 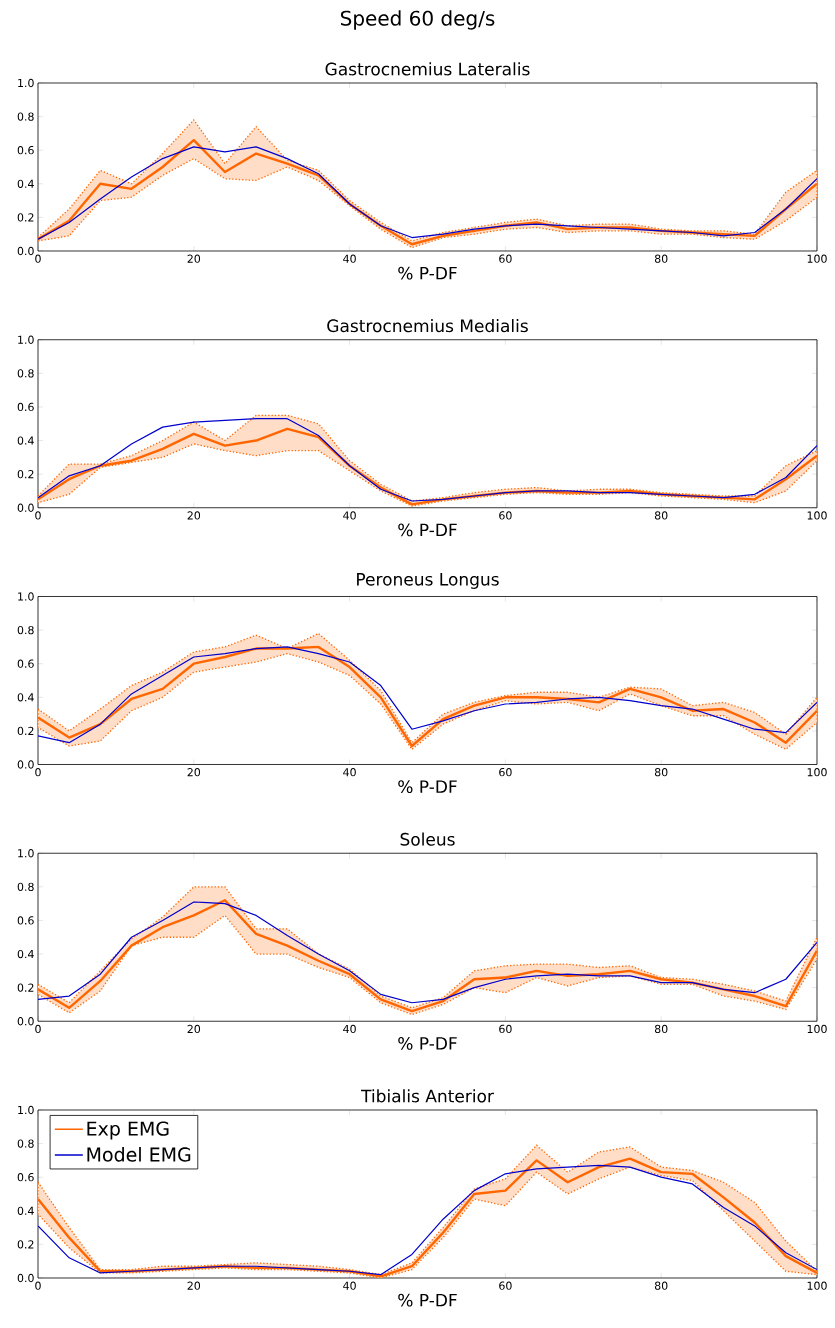 What do you see at coordinates (417, 20) in the screenshot?
I see `text: Speed 60 deg/s` at bounding box center [417, 20].